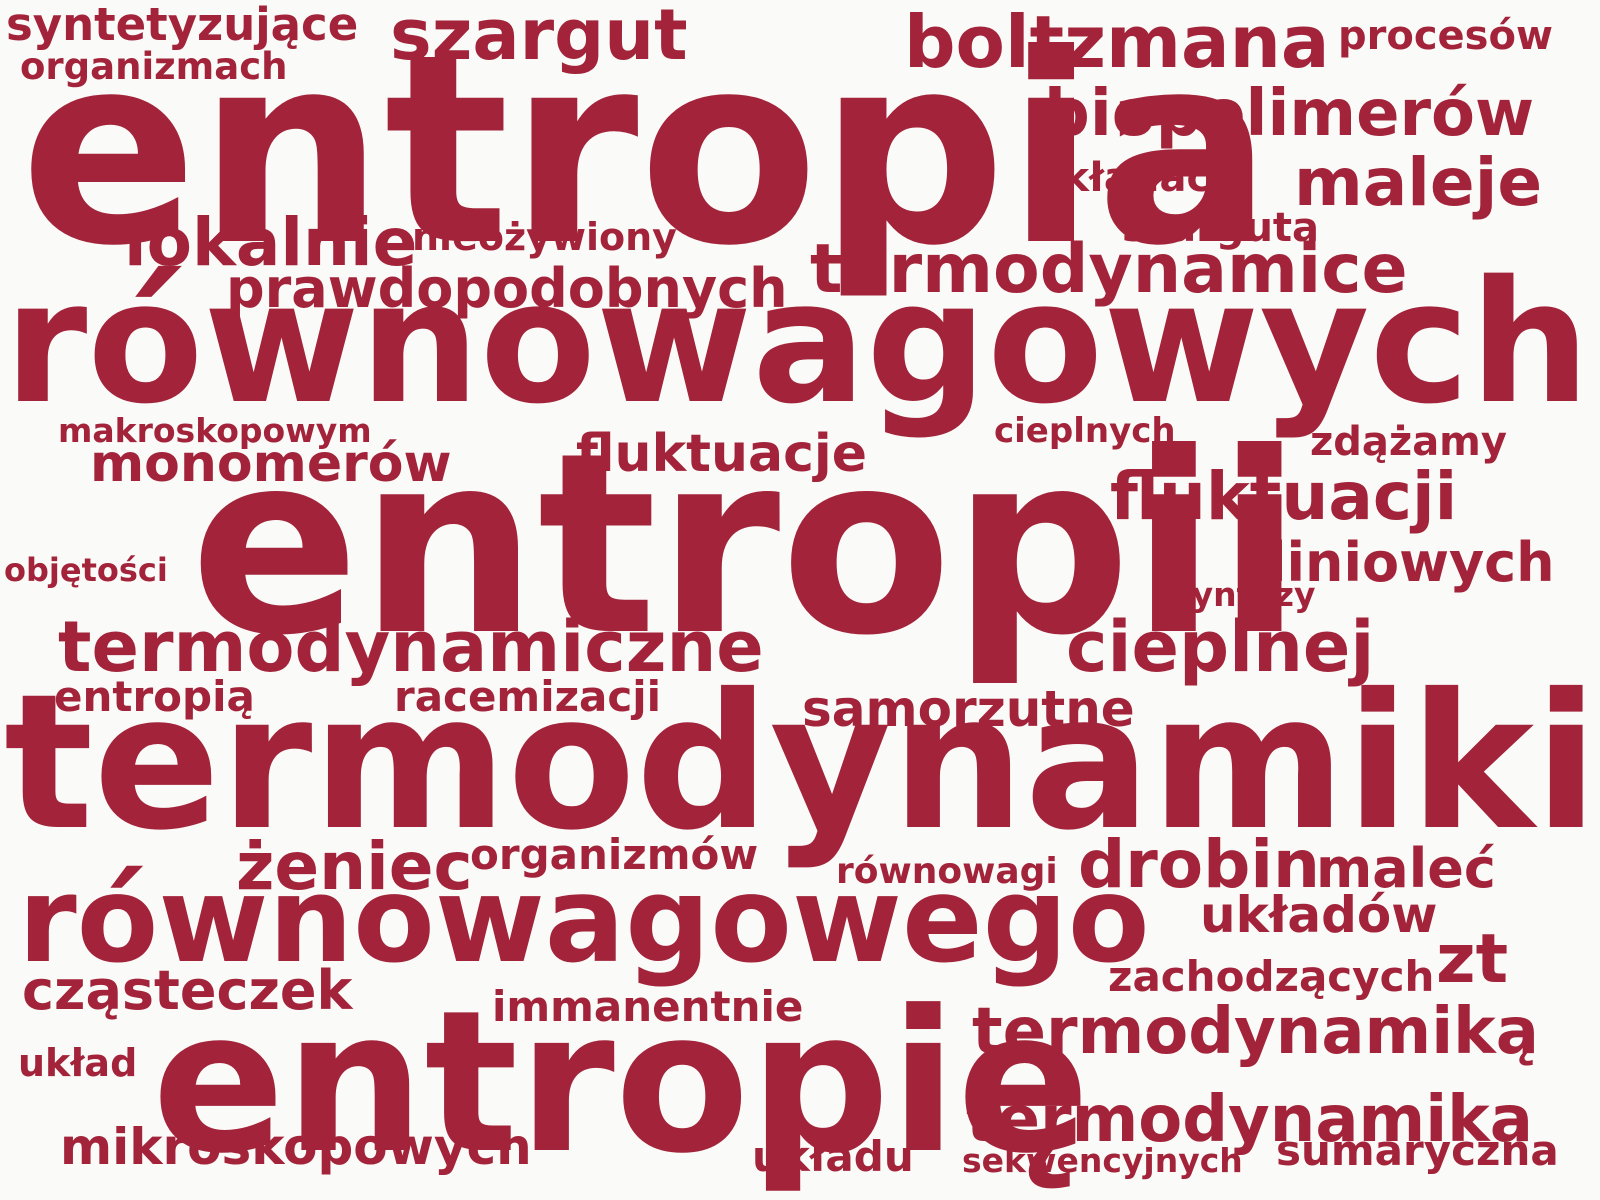  I want to click on word-sumaryczna: sumaryczna, so click(1417, 1150).